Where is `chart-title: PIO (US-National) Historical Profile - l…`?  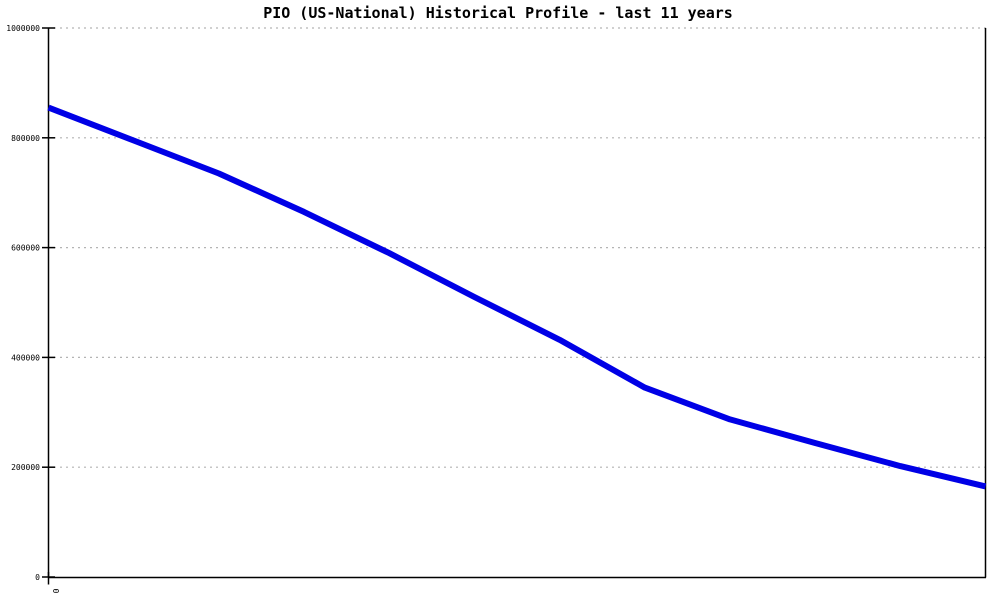
chart-title: PIO (US-National) Historical Profile - l… is located at coordinates (498, 13).